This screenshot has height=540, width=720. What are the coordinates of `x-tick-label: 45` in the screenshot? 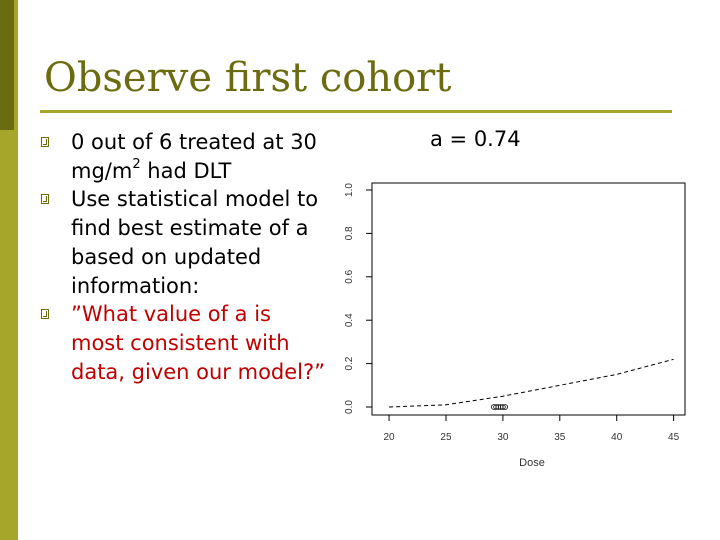 It's located at (674, 437).